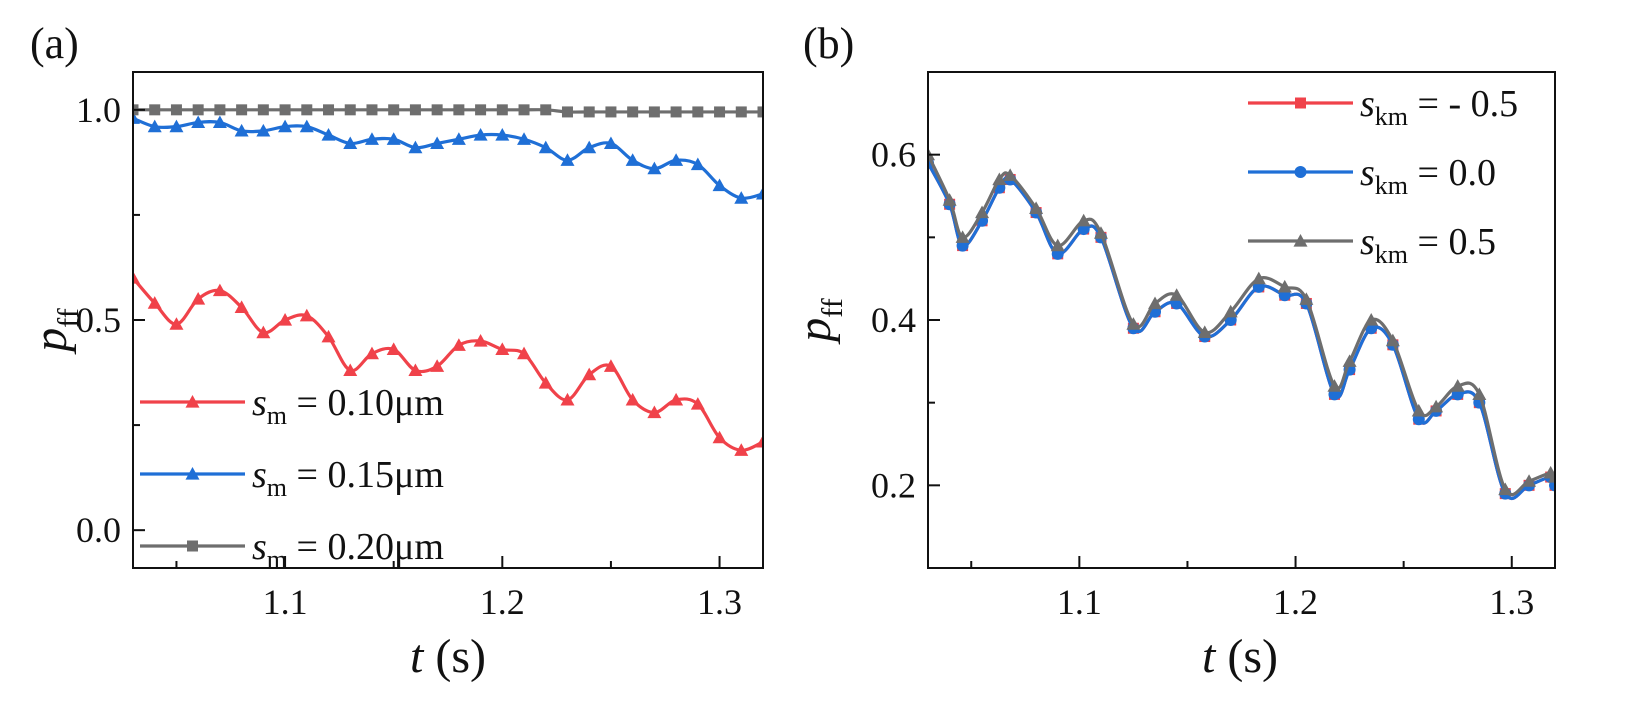  I want to click on legend-label: sm = 0.15μm, so click(348, 478).